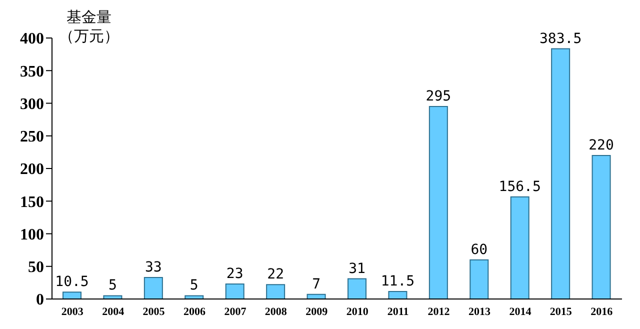  I want to click on y-tick-label: 400, so click(32, 39).